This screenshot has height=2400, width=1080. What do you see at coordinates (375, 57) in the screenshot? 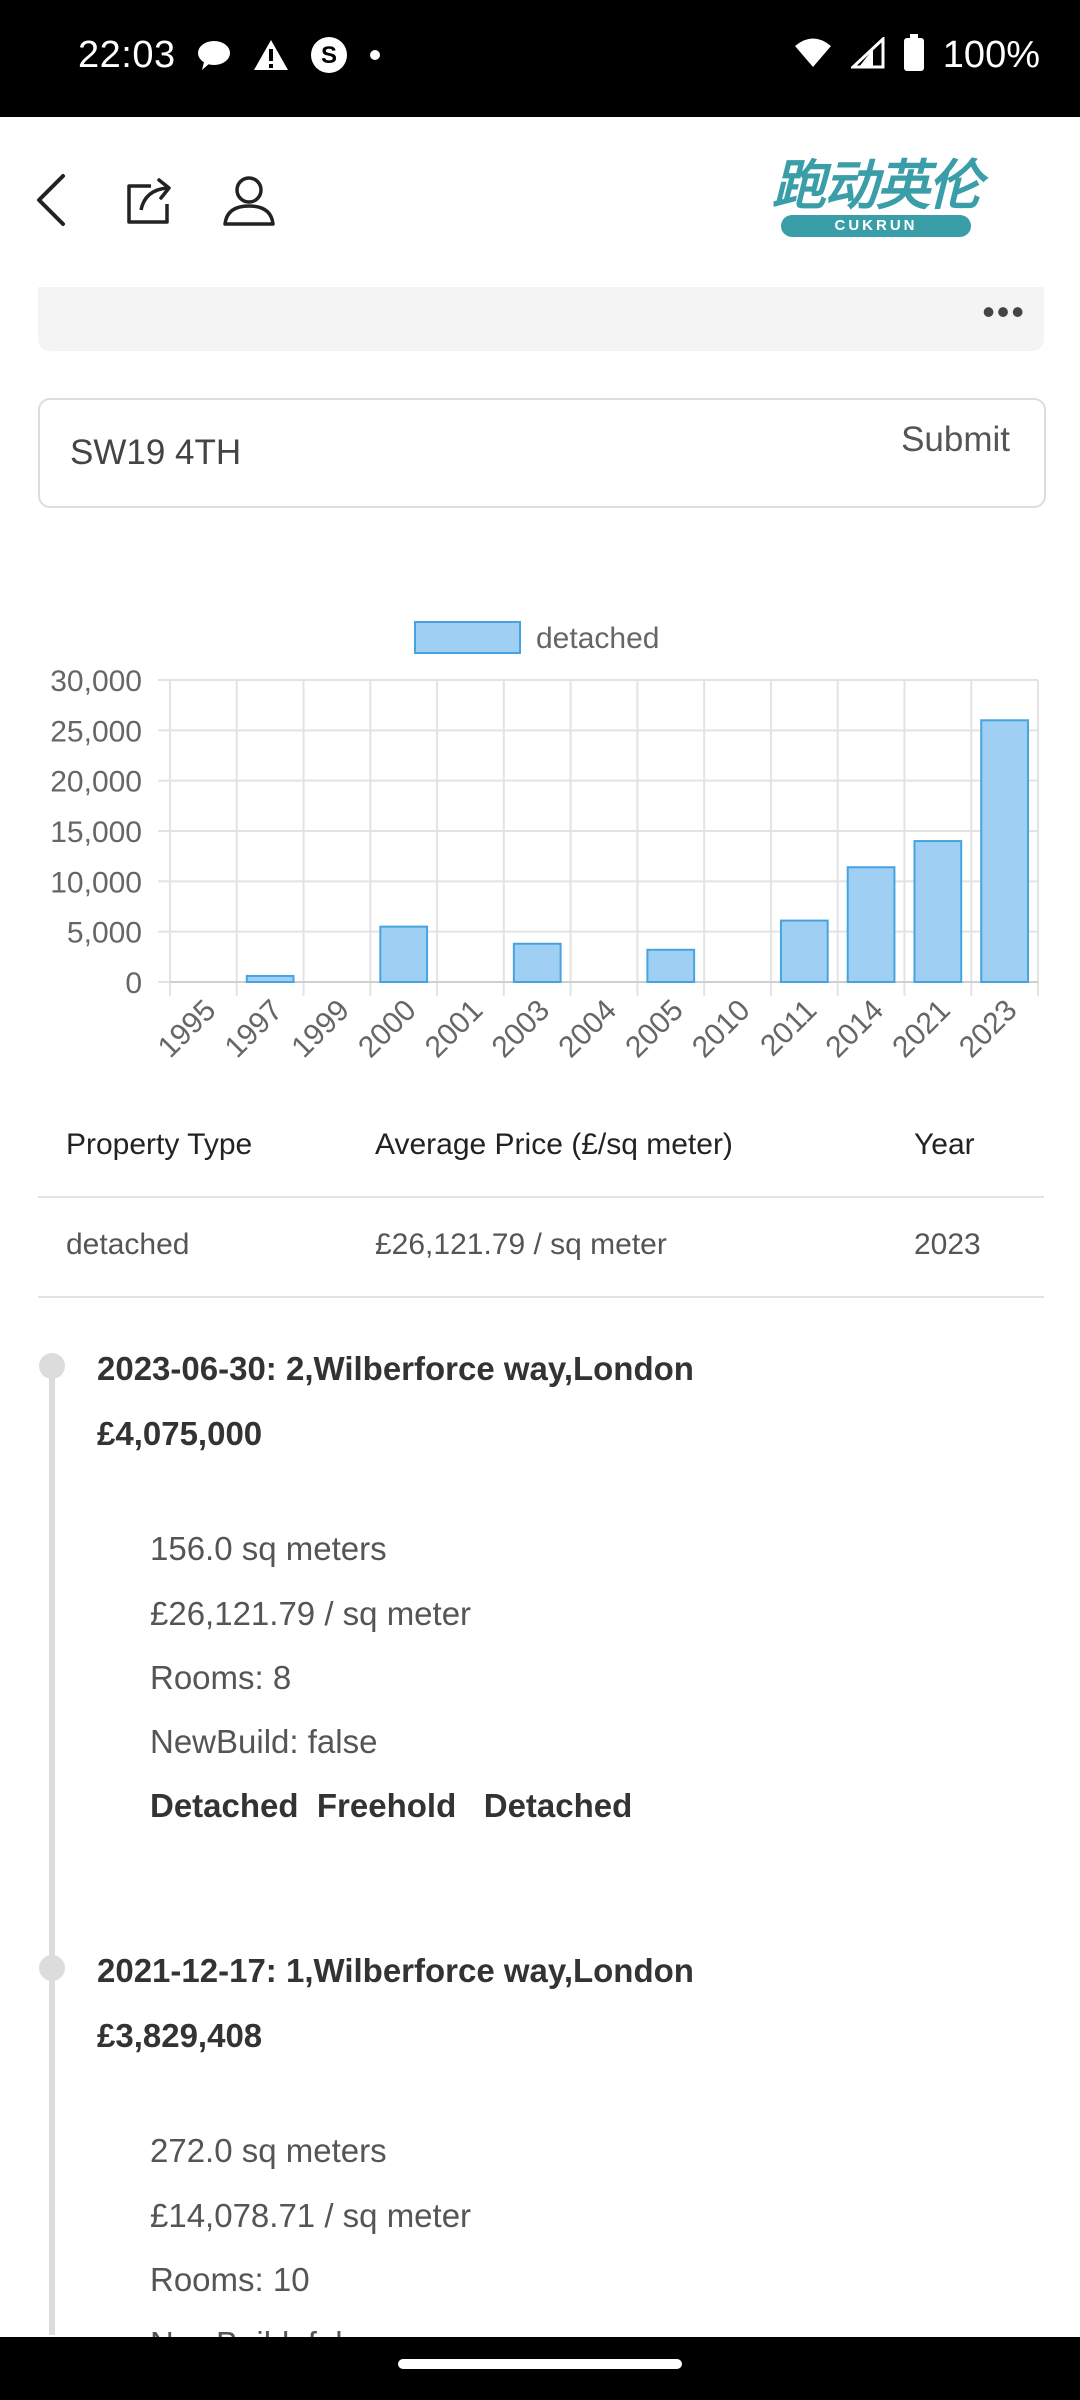
I see `dot-icon` at bounding box center [375, 57].